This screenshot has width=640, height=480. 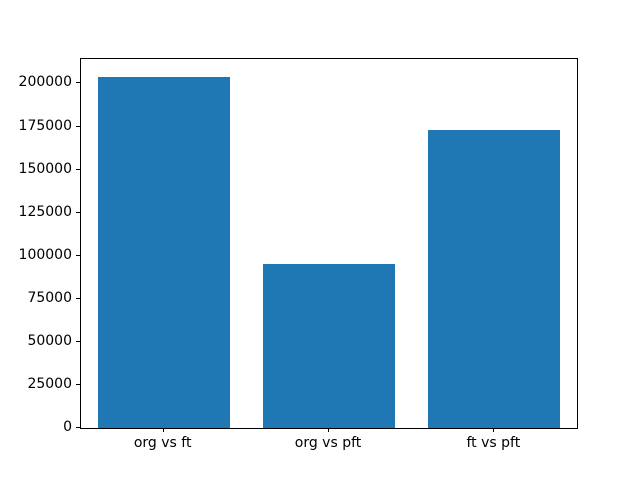 What do you see at coordinates (45, 169) in the screenshot?
I see `y-tick-label: 150000` at bounding box center [45, 169].